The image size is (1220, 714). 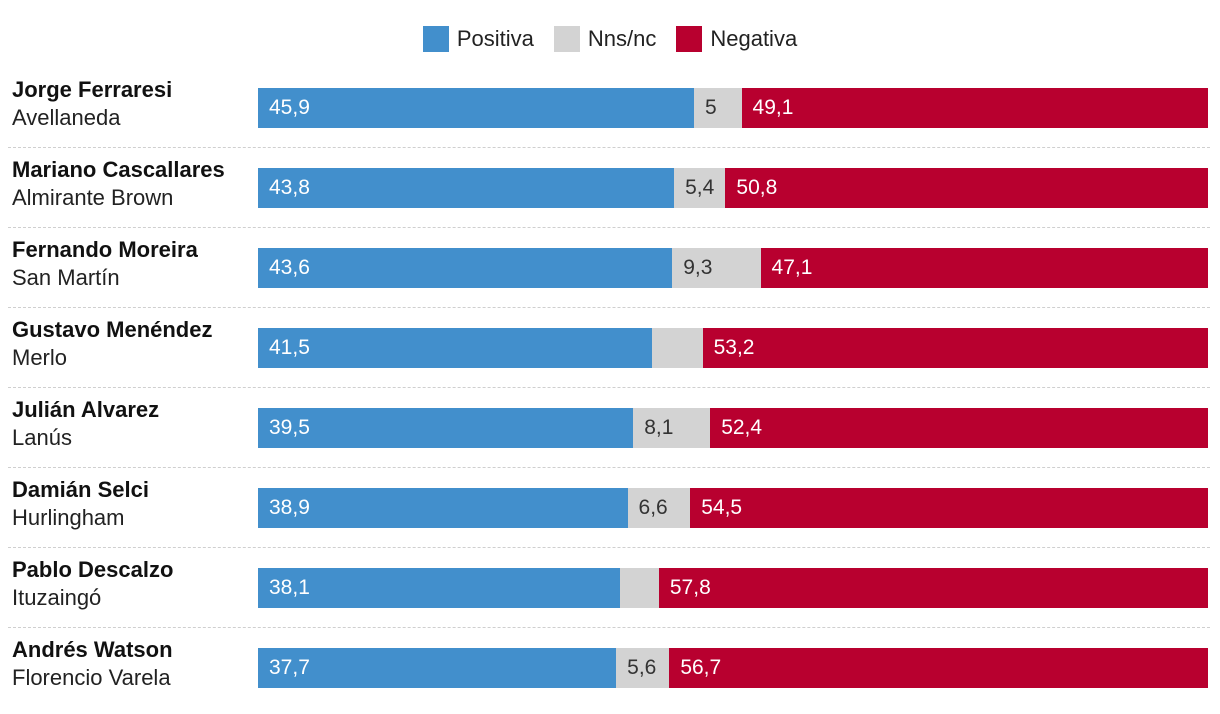 I want to click on bar-segment-nns-nc: 8,1, so click(x=672, y=428).